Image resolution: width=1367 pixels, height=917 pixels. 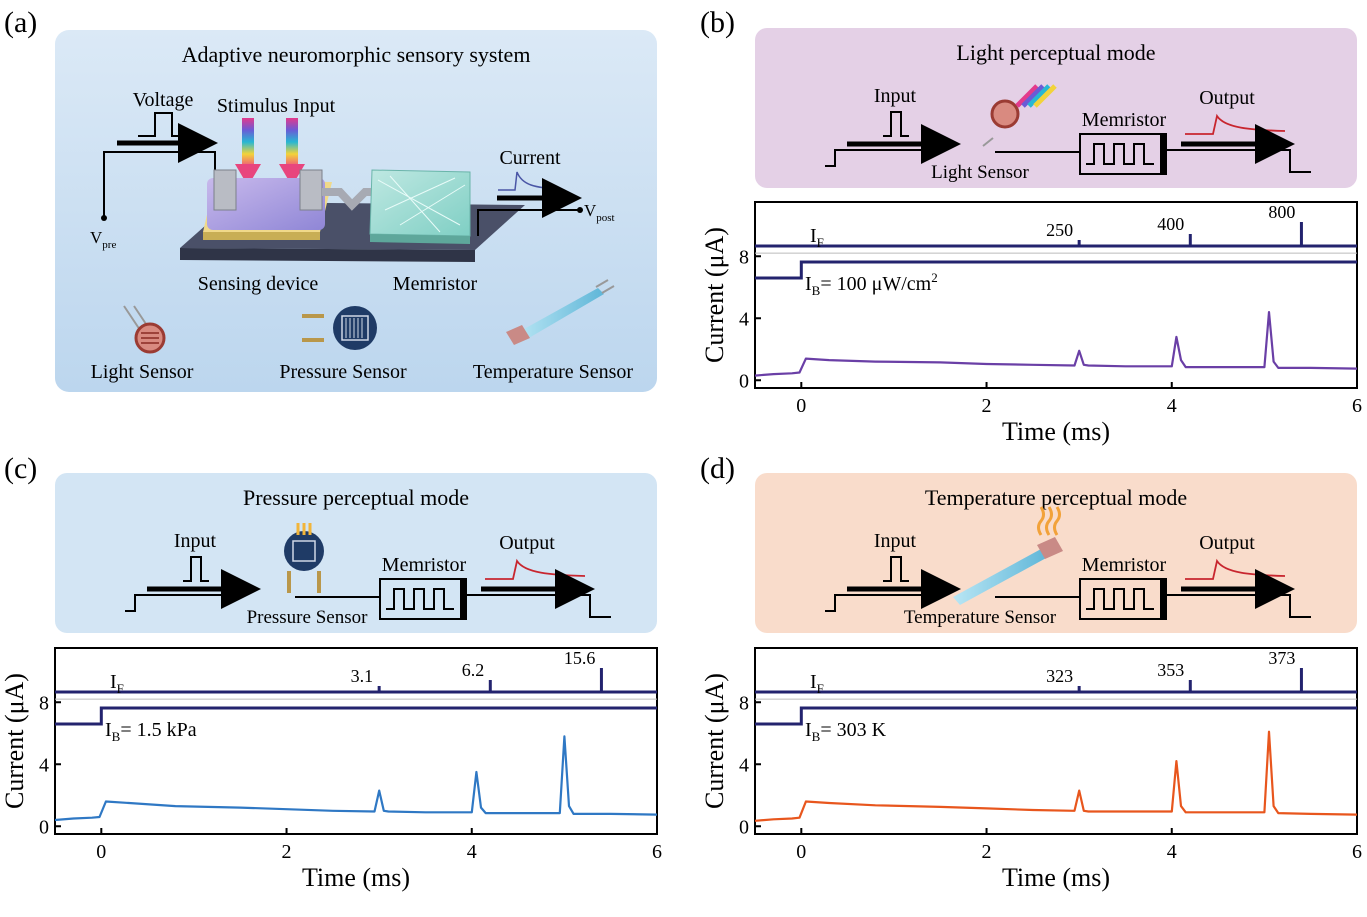 I want to click on memristor-bar, so click(x=463, y=599).